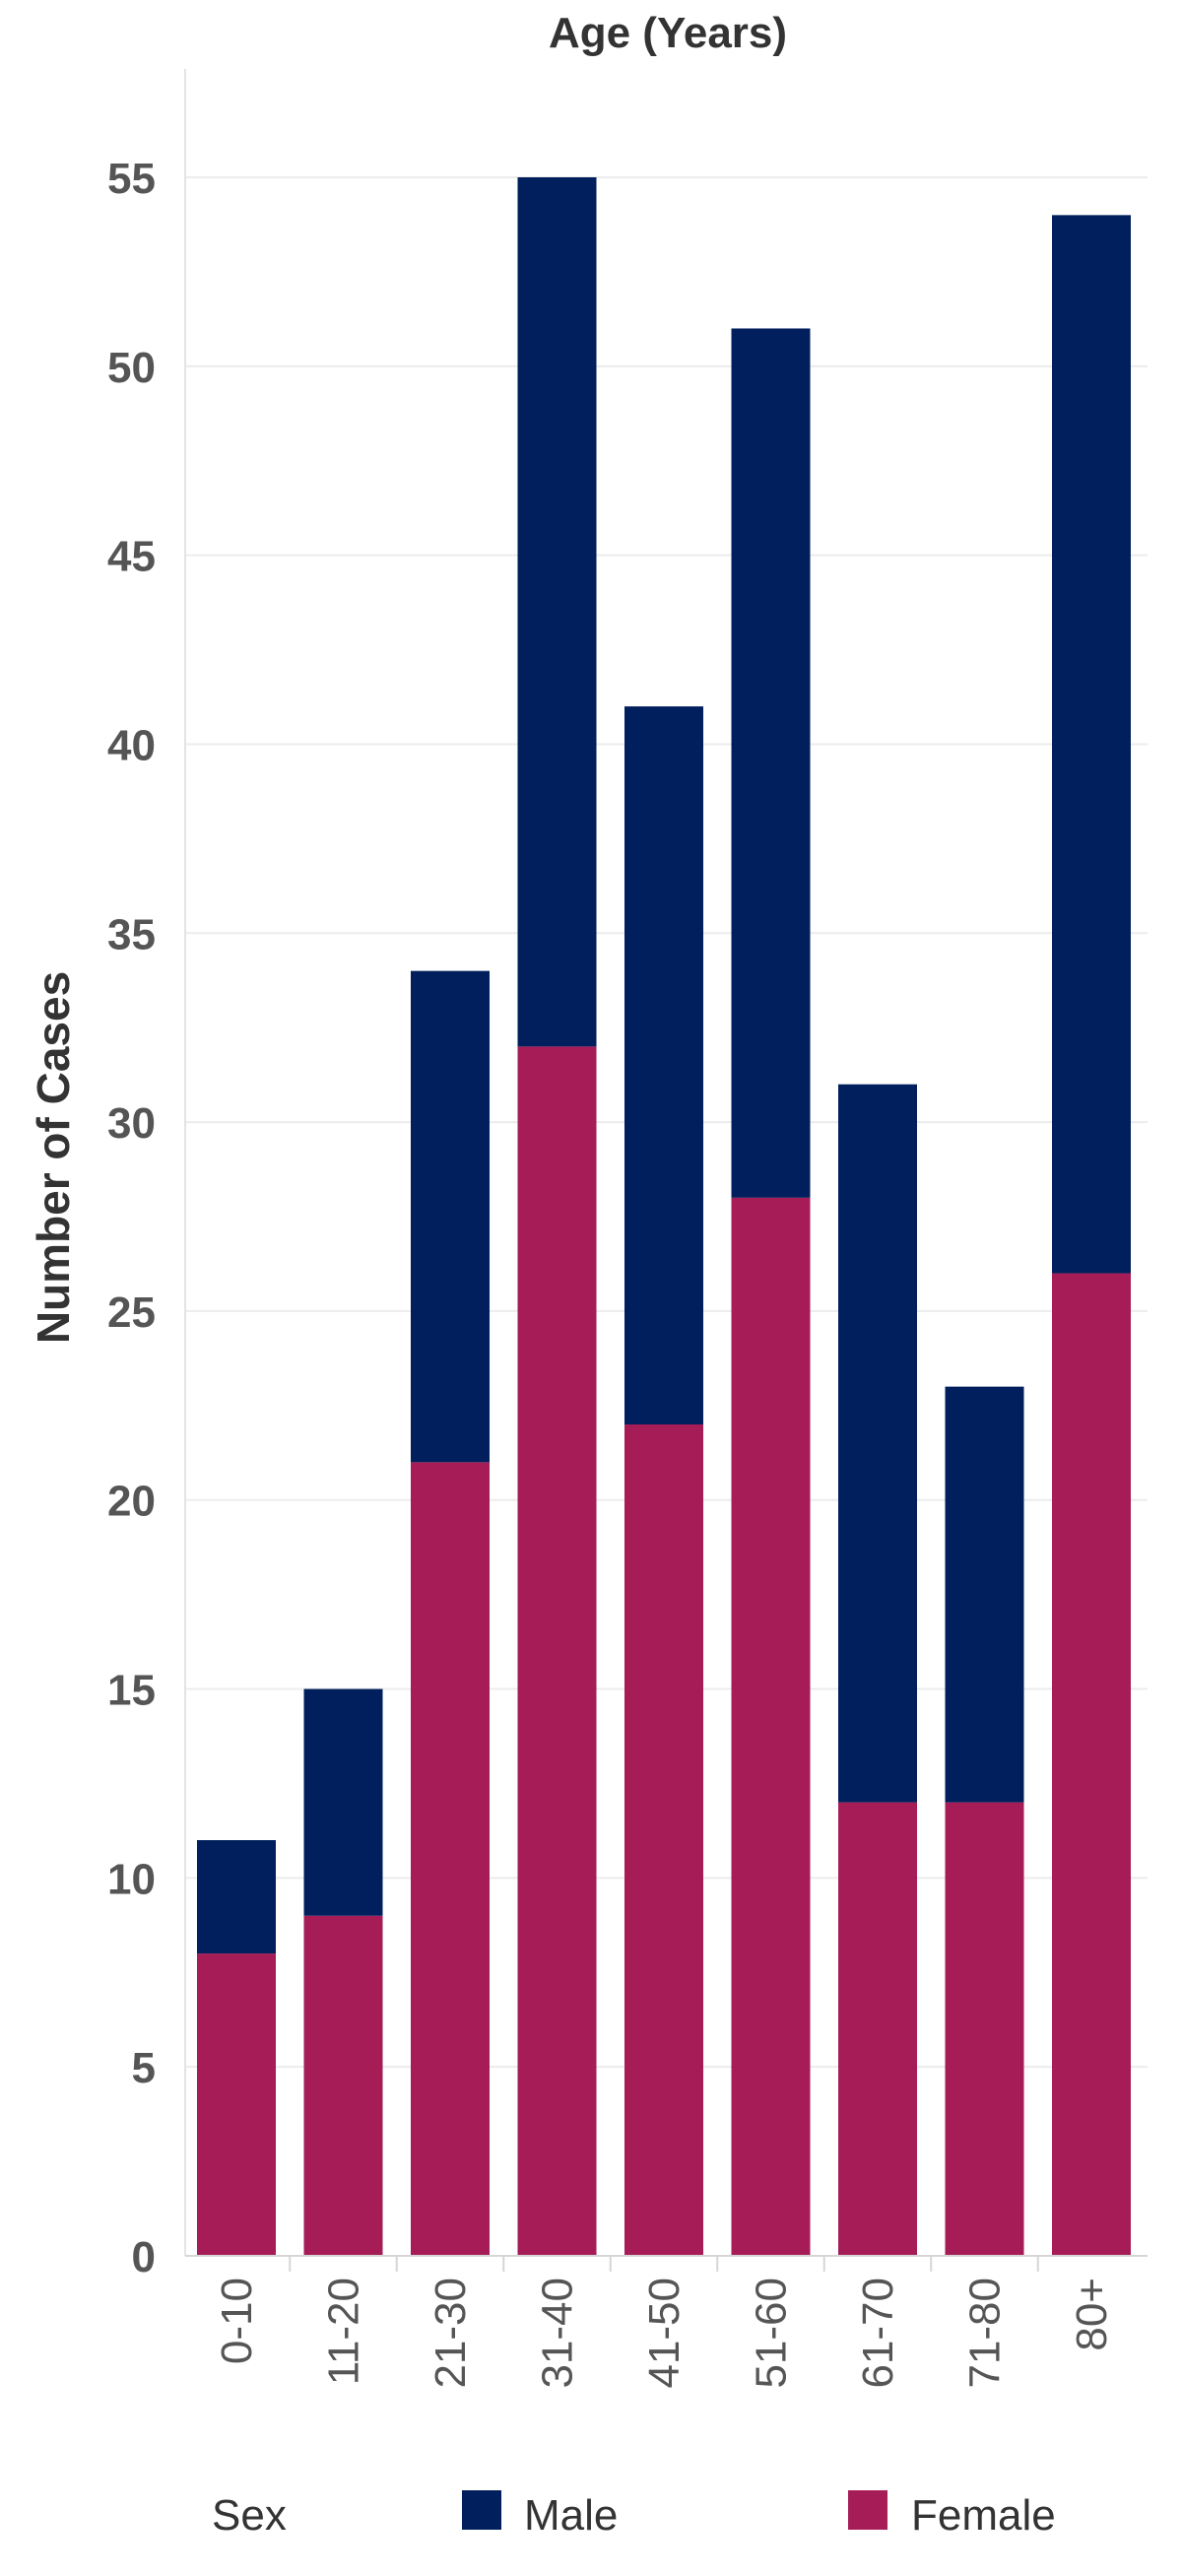  What do you see at coordinates (131, 745) in the screenshot?
I see `y-tick-label: 40` at bounding box center [131, 745].